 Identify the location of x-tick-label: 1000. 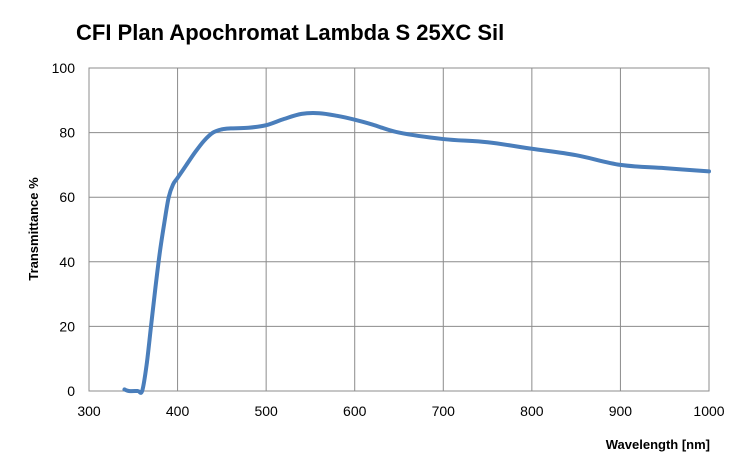
(708, 411).